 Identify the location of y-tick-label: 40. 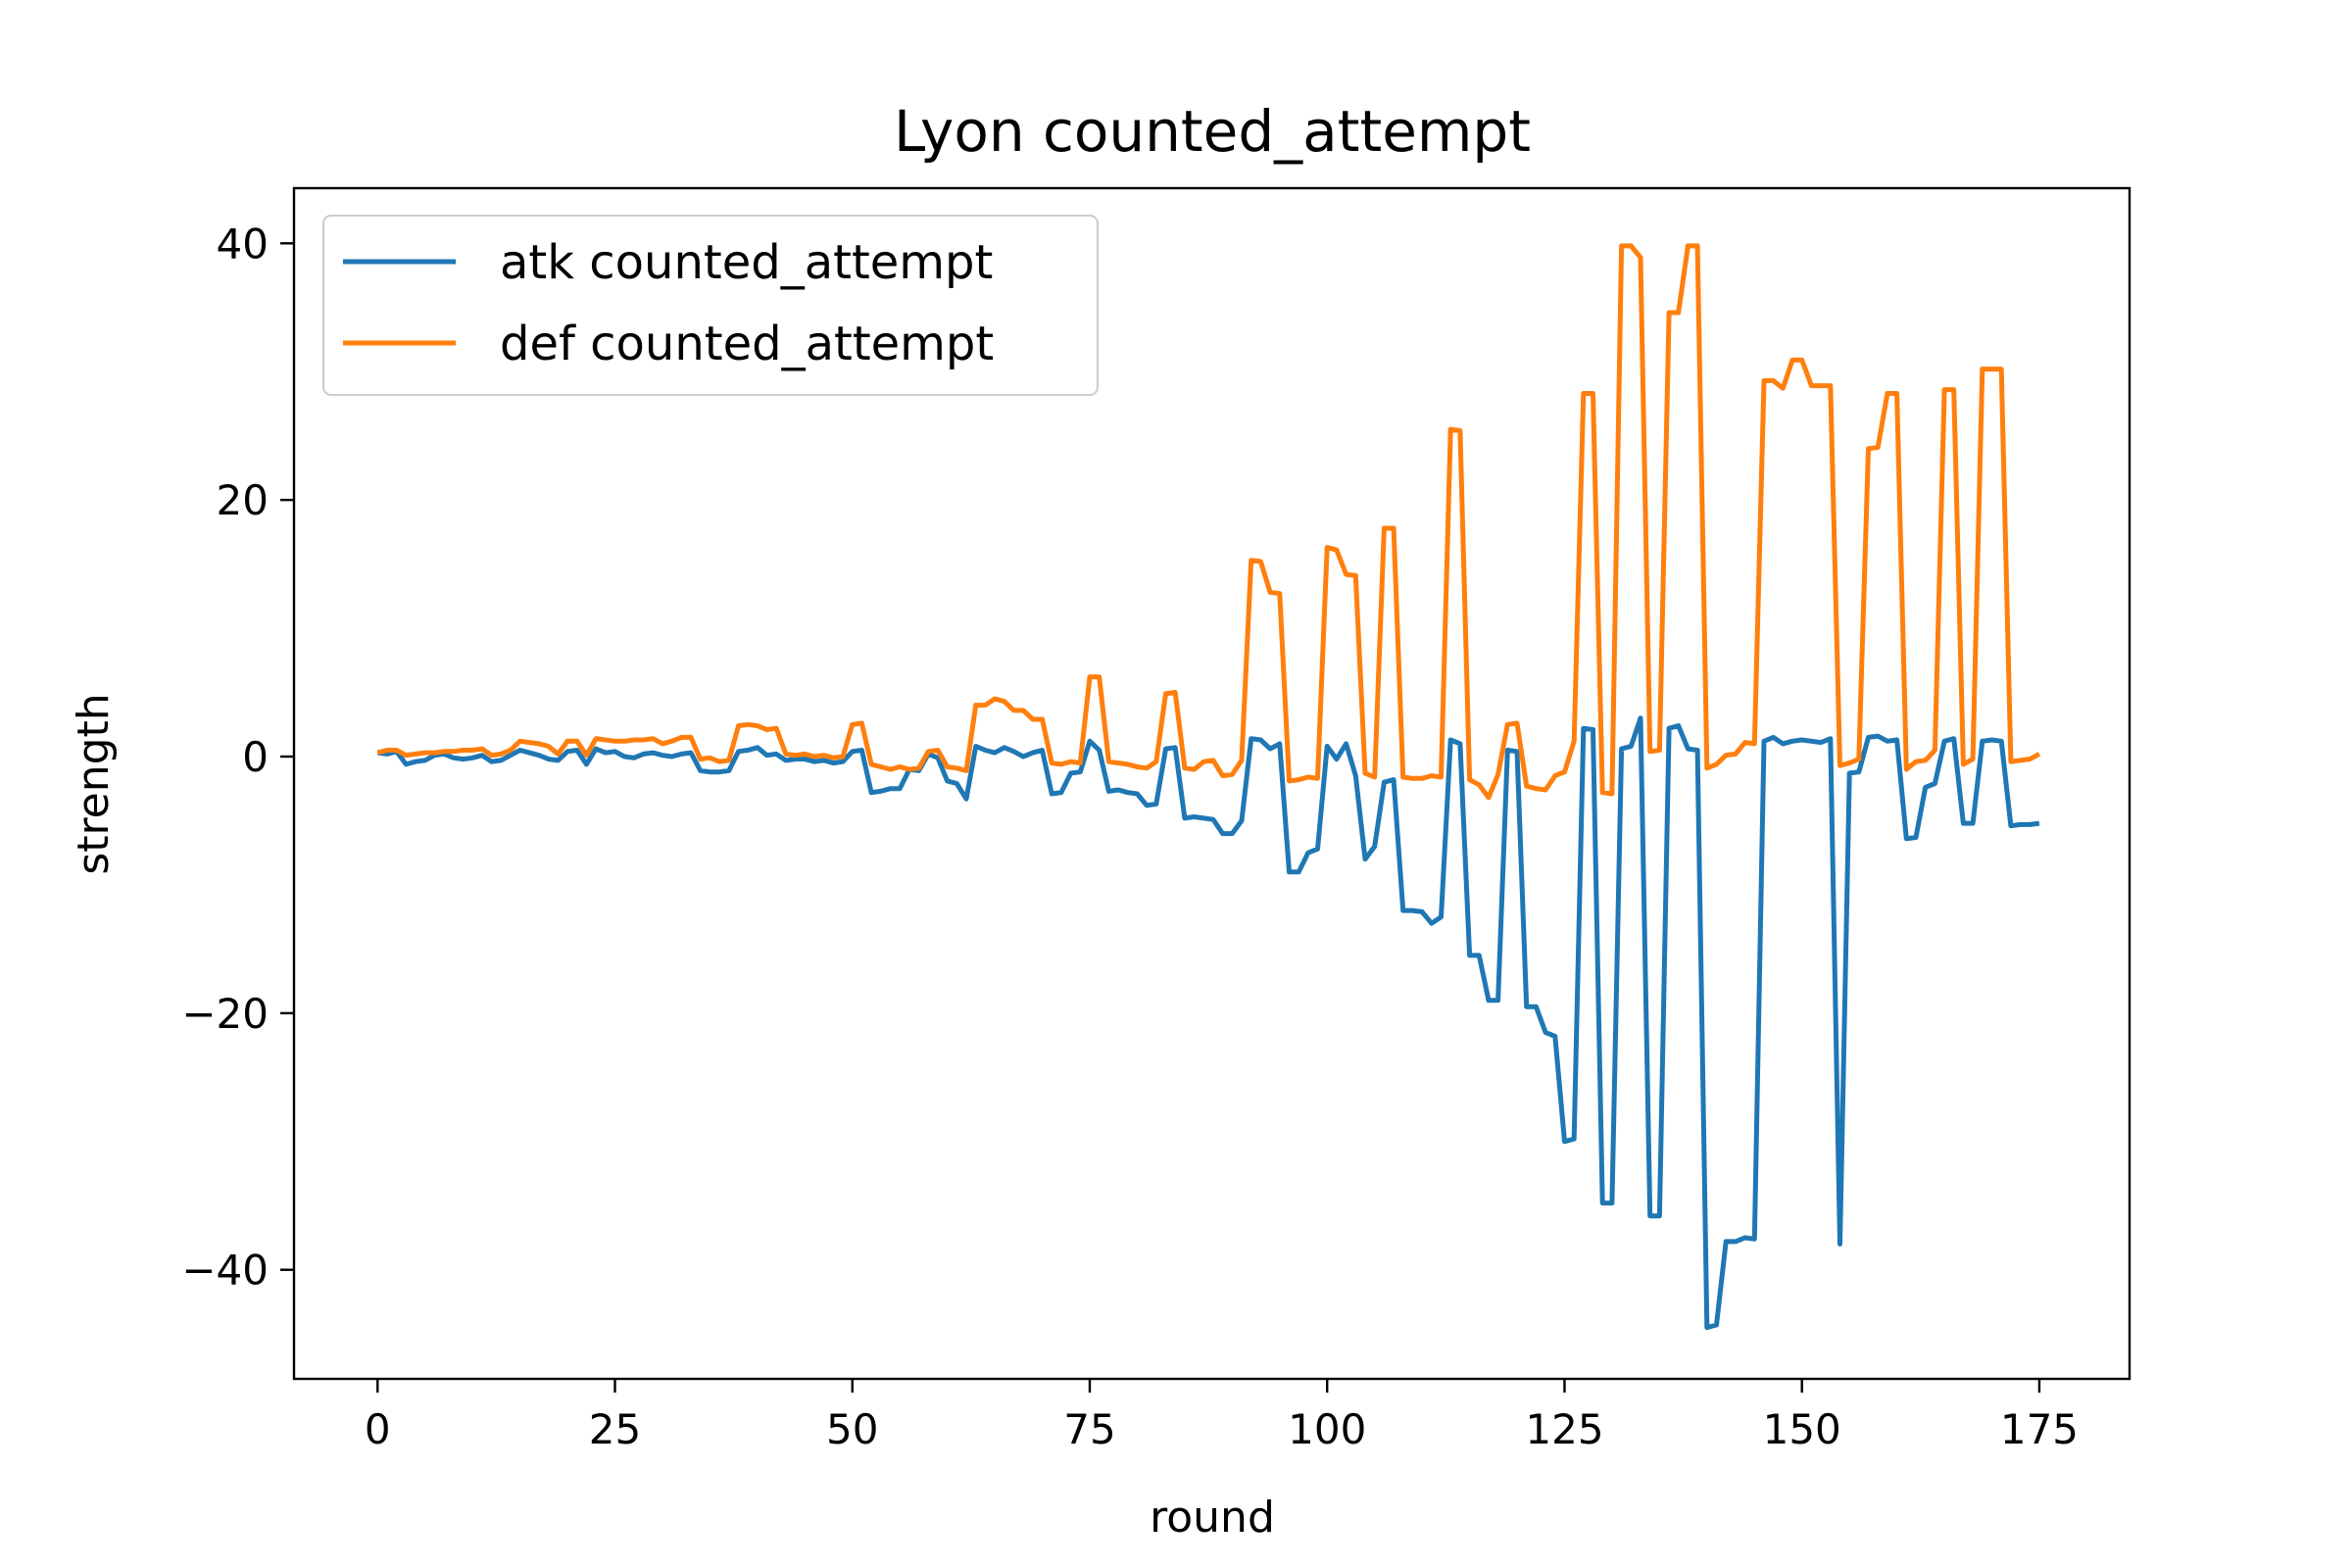
(243, 244).